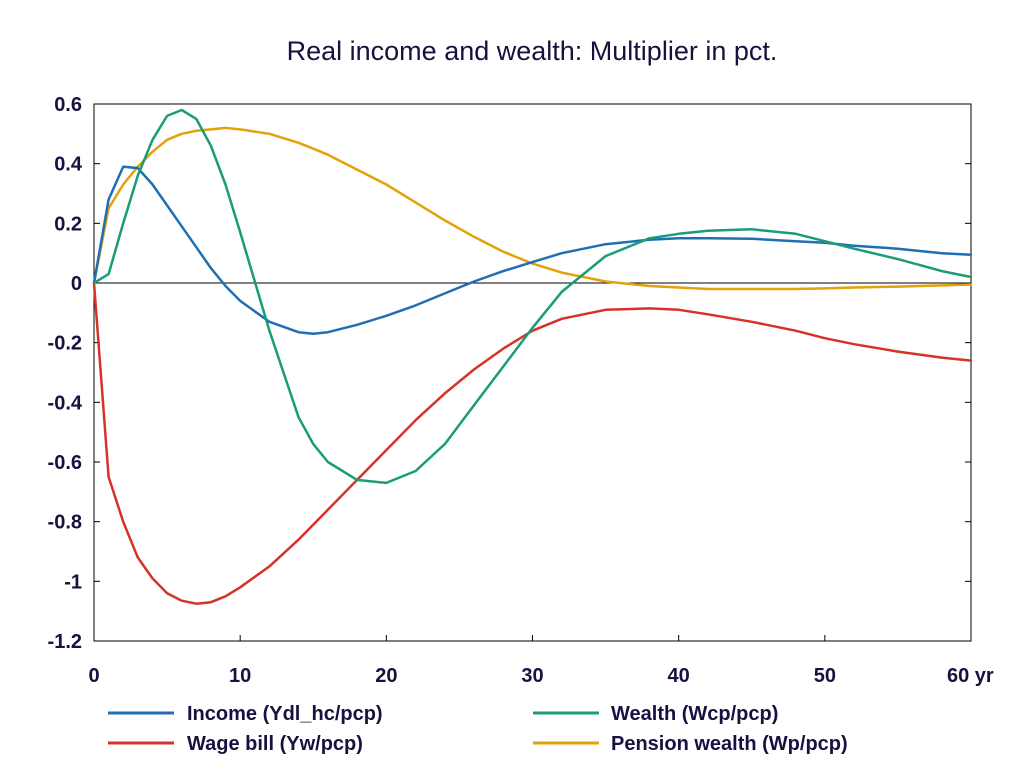 The width and height of the screenshot is (1024, 778). Describe the element at coordinates (65, 463) in the screenshot. I see `y-tick-label: -0.6` at that location.